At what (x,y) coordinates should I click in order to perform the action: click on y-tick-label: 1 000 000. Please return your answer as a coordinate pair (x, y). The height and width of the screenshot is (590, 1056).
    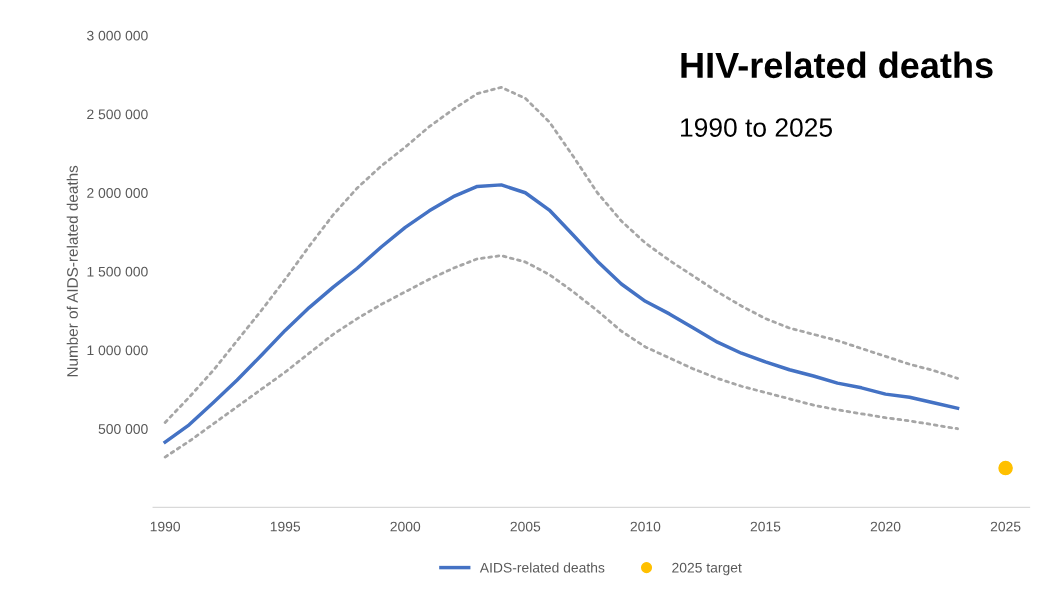
    Looking at the image, I should click on (117, 350).